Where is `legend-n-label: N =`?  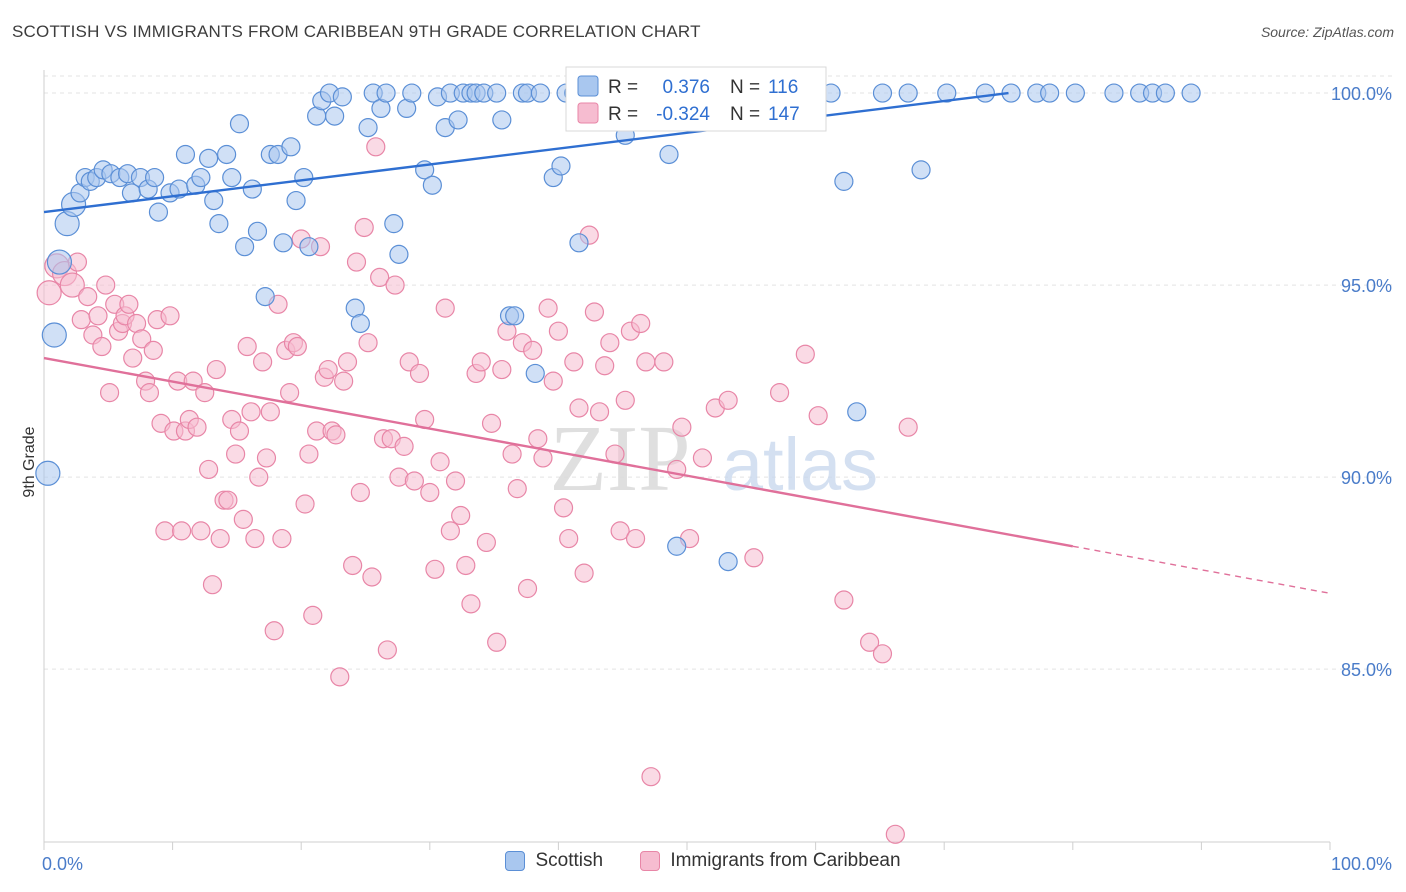 legend-n-label: N = is located at coordinates (745, 114).